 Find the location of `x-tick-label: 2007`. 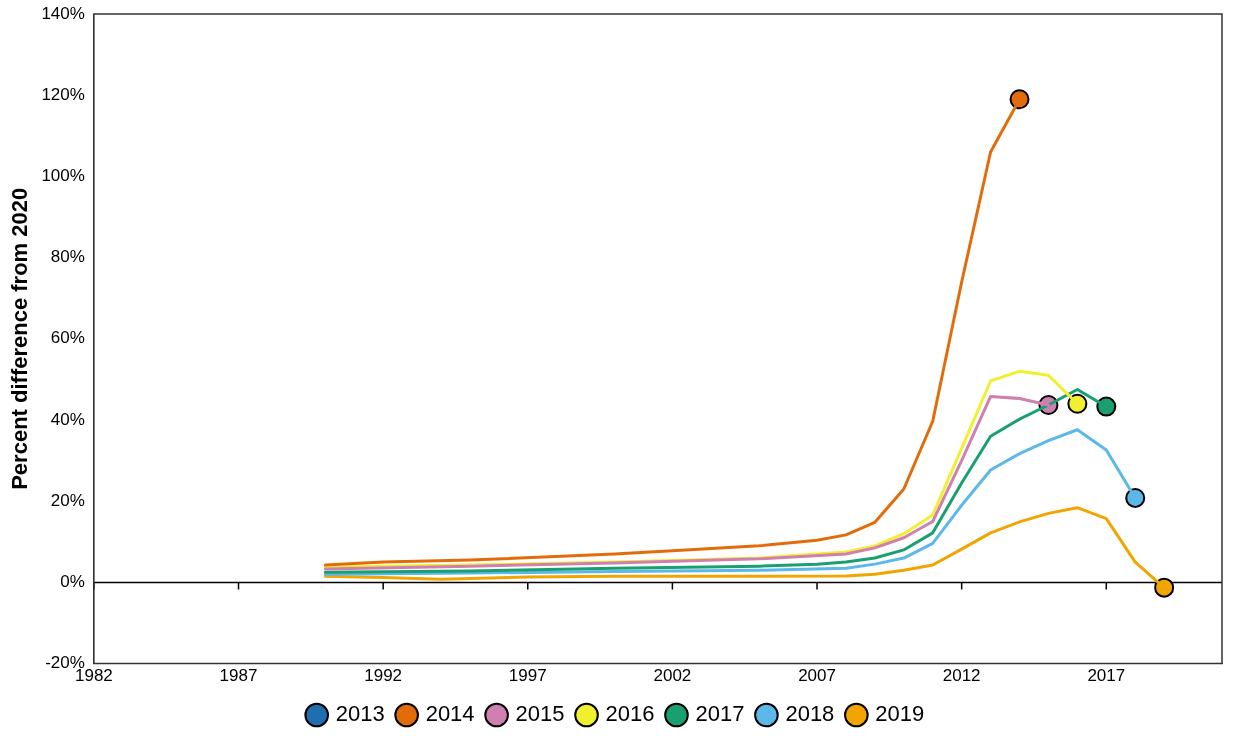

x-tick-label: 2007 is located at coordinates (817, 676).